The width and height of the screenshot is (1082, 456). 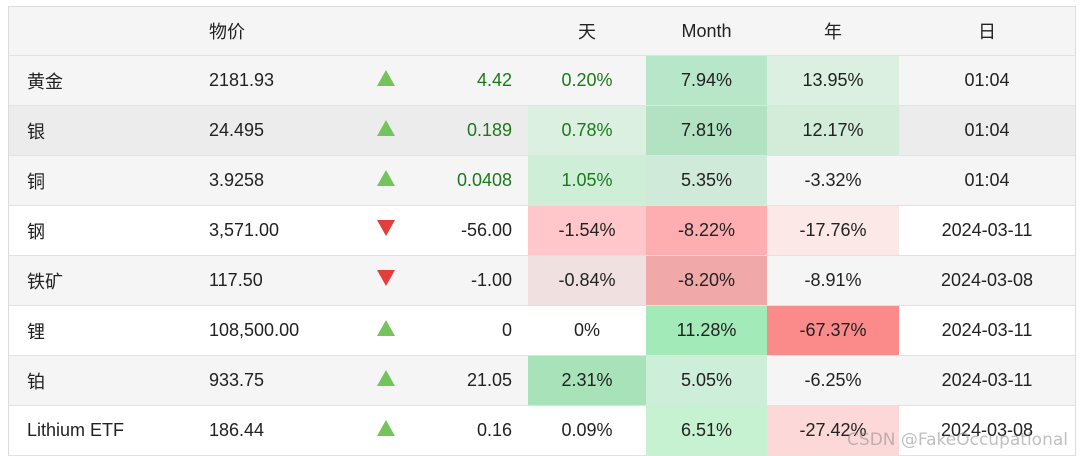 I want to click on change-cell: 0.189, so click(x=464, y=130).